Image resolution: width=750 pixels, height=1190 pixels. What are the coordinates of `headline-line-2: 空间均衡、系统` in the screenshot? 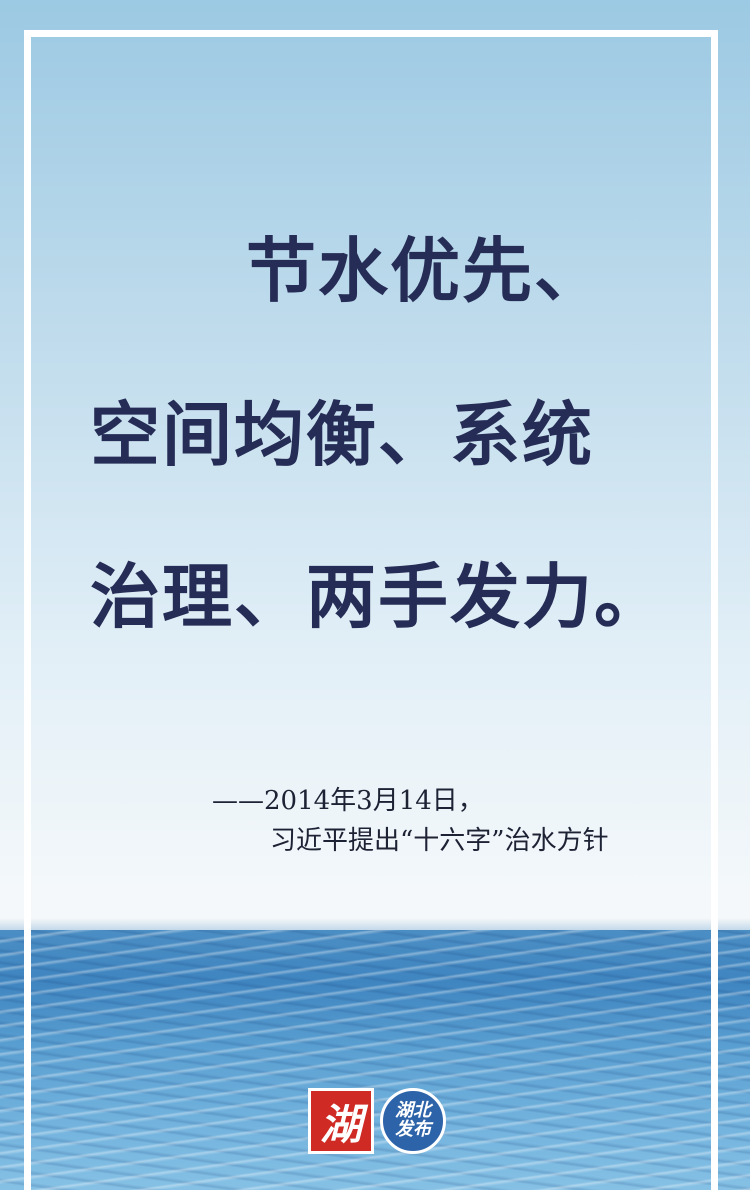 It's located at (342, 435).